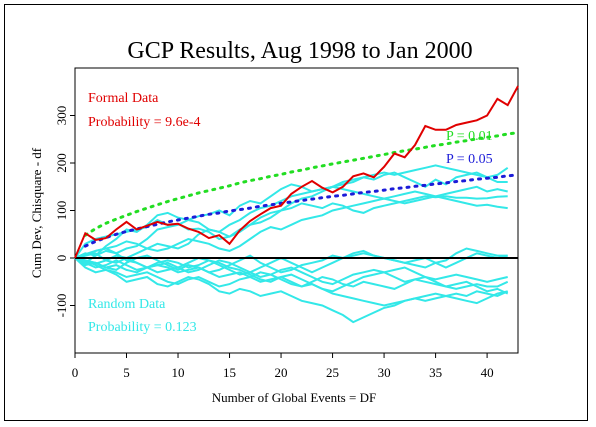 The height and width of the screenshot is (427, 596). I want to click on y-tick-label: 0, so click(61, 258).